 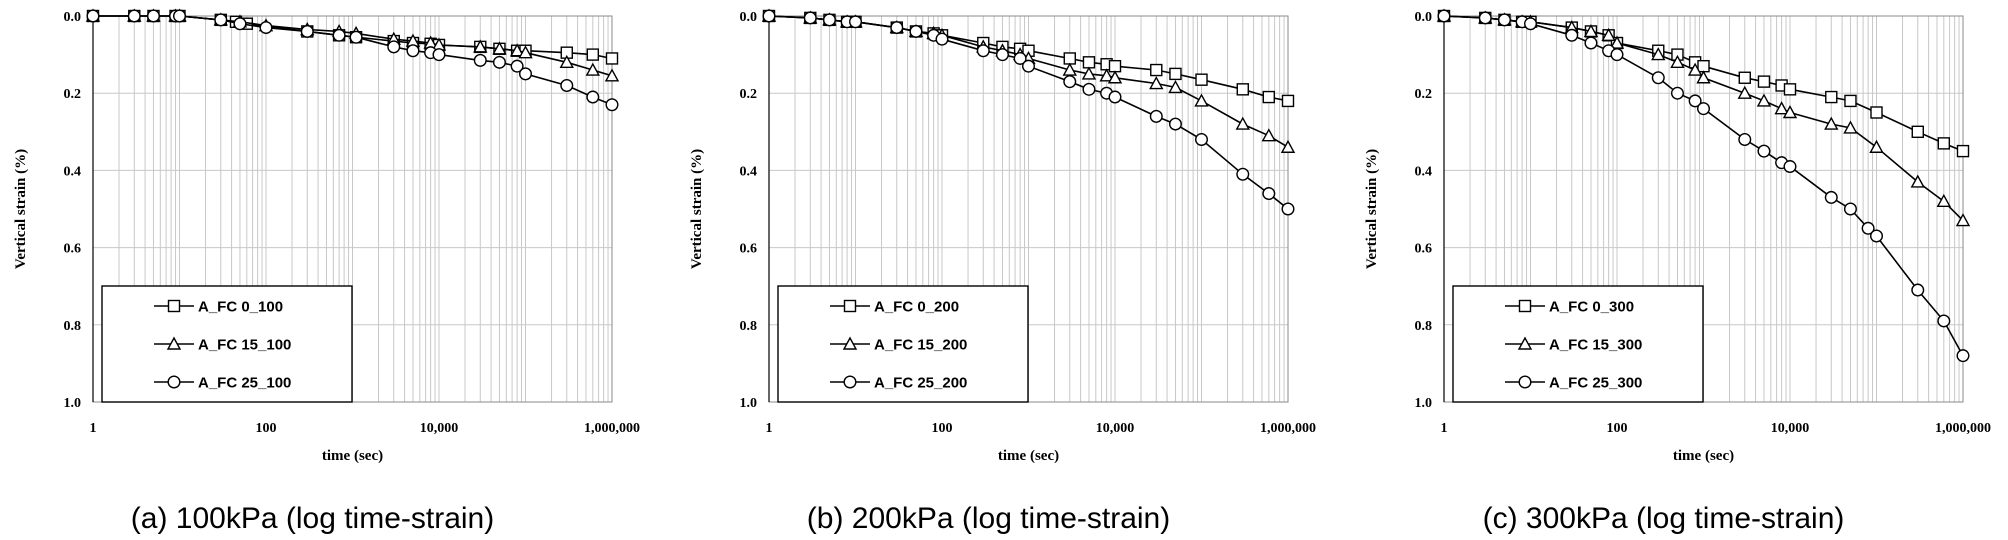 I want to click on legend-label: A_FC 15_300, so click(x=1595, y=345).